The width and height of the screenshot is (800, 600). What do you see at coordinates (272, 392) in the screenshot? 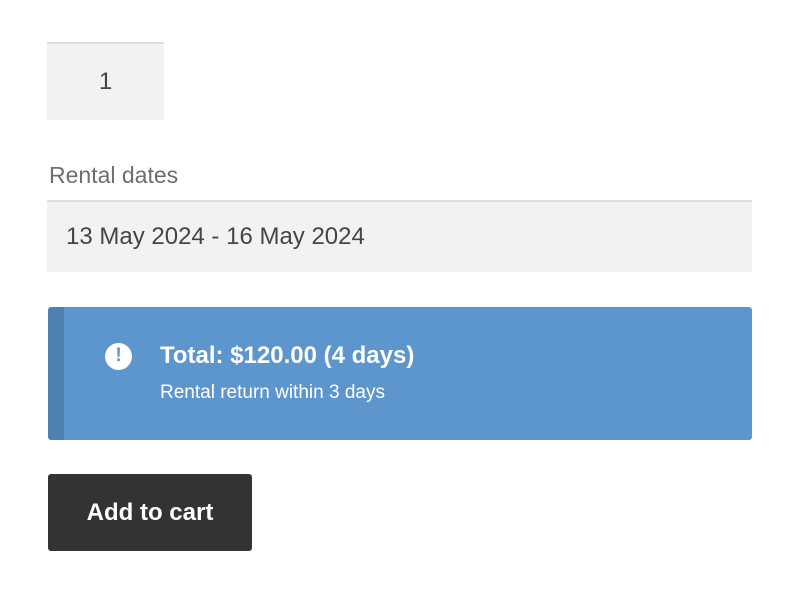
I see `rental-return-text: Rental return within 3 days` at bounding box center [272, 392].